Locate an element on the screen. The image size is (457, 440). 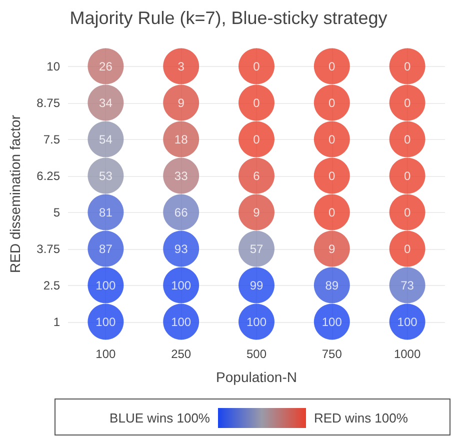
y-tick-label: 8.75 is located at coordinates (48, 103).